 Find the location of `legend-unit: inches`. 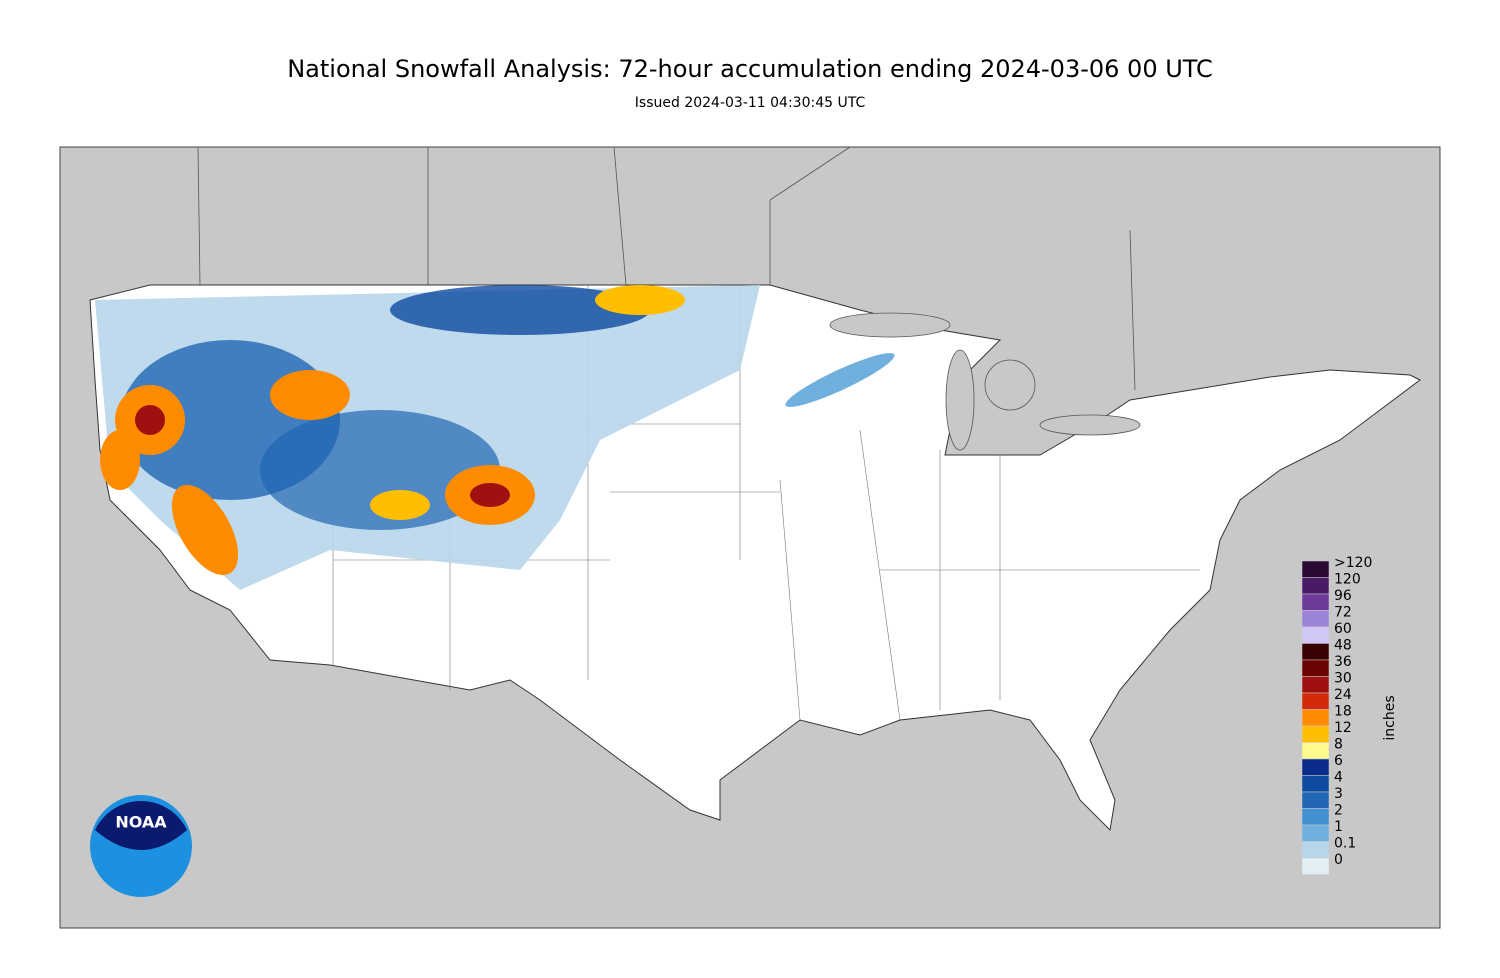

legend-unit: inches is located at coordinates (1390, 717).